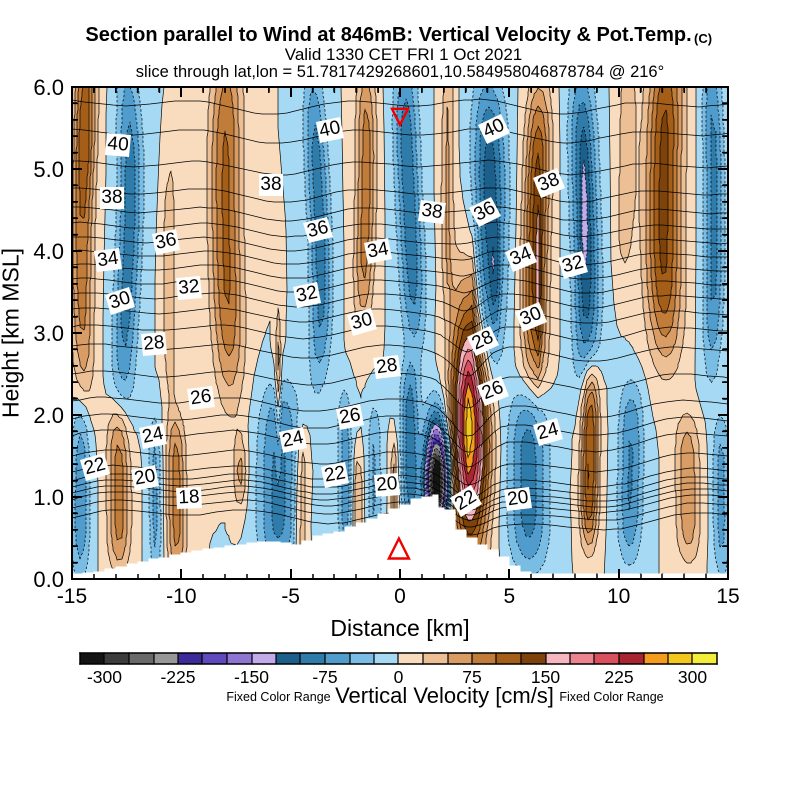 Image resolution: width=800 pixels, height=800 pixels. What do you see at coordinates (48, 169) in the screenshot?
I see `svg-text: 5.0` at bounding box center [48, 169].